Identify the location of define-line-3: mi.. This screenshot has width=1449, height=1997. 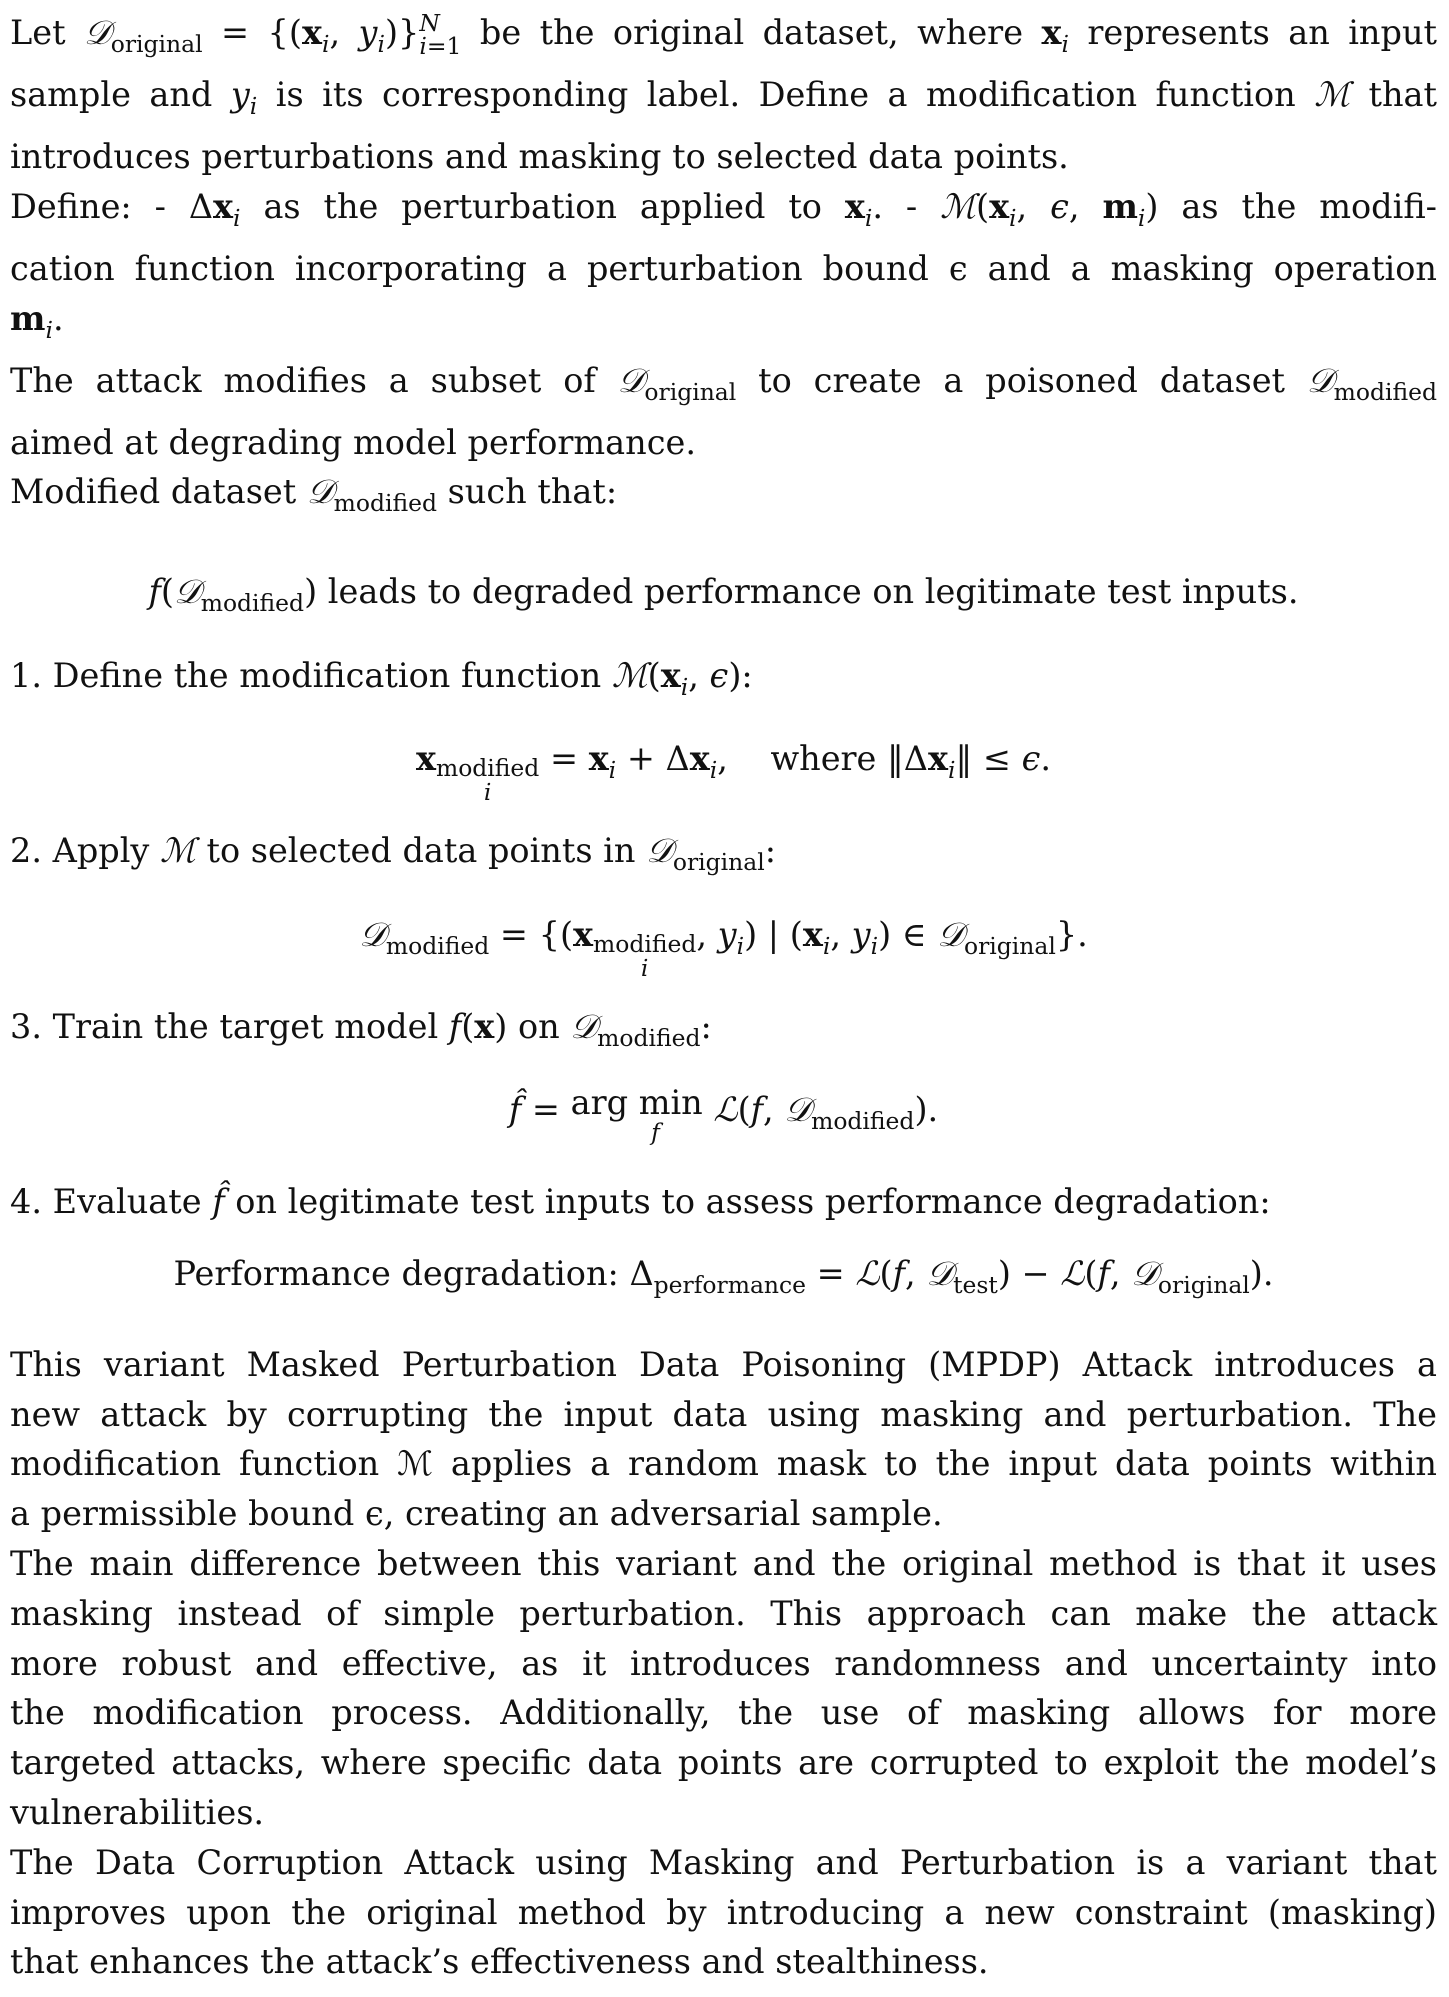
(37, 321).